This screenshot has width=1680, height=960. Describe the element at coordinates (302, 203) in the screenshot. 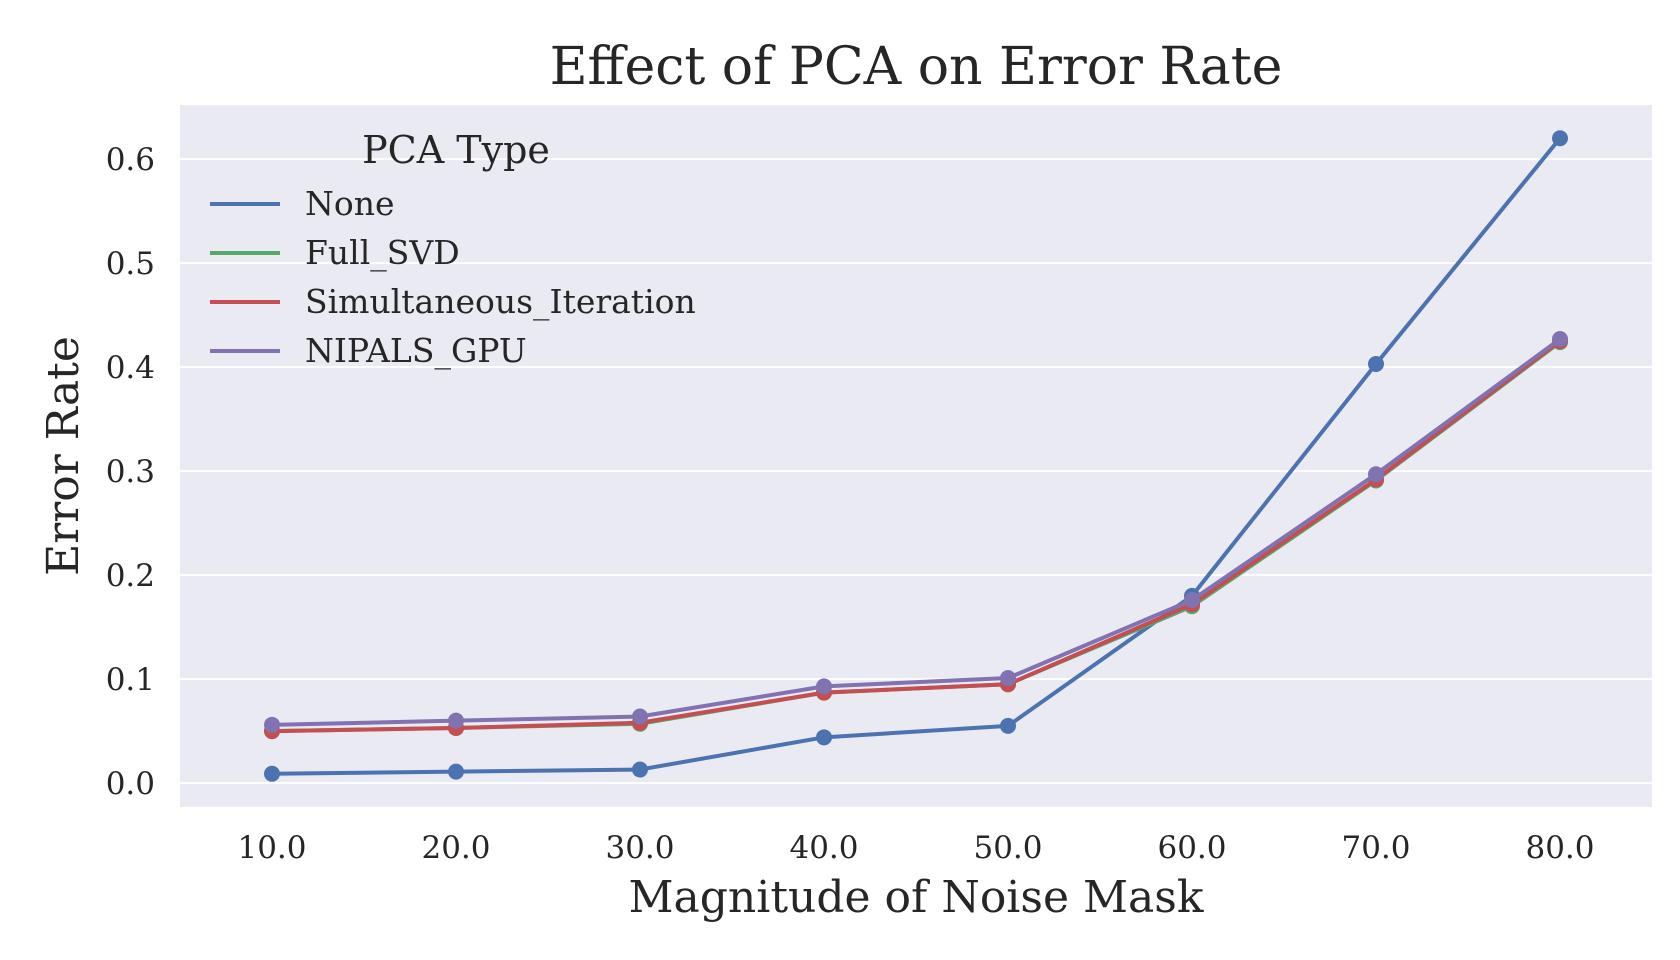

I see `legend-item: None` at that location.